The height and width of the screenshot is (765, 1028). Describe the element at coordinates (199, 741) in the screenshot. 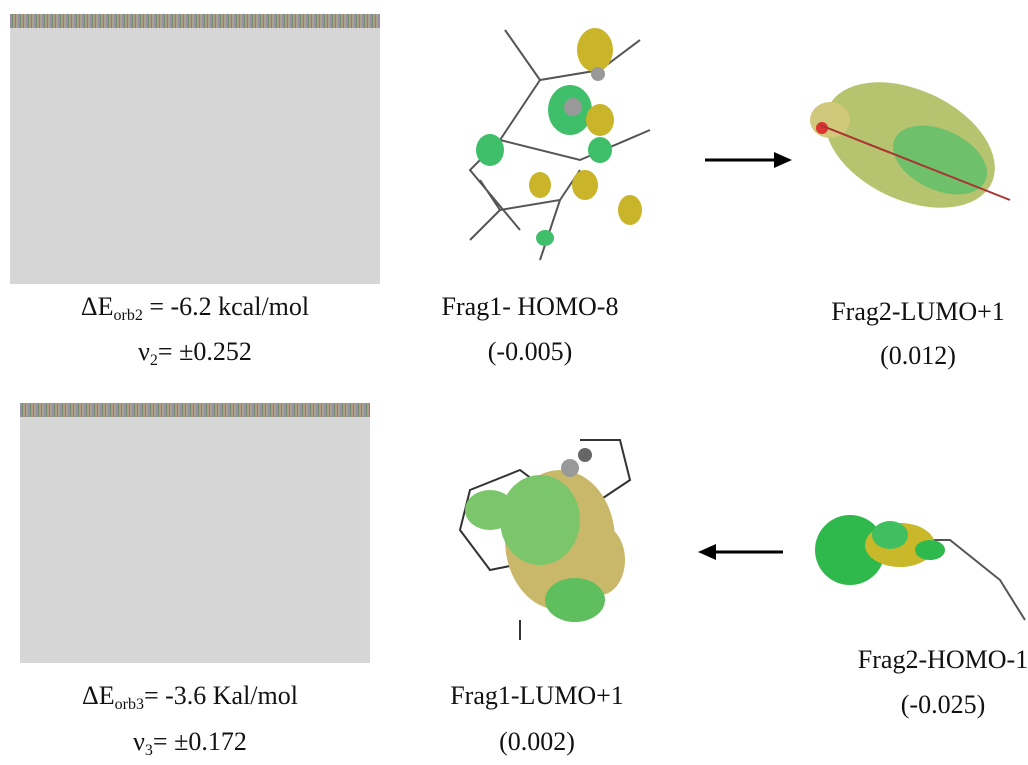

I see `text: = ±0.172` at that location.